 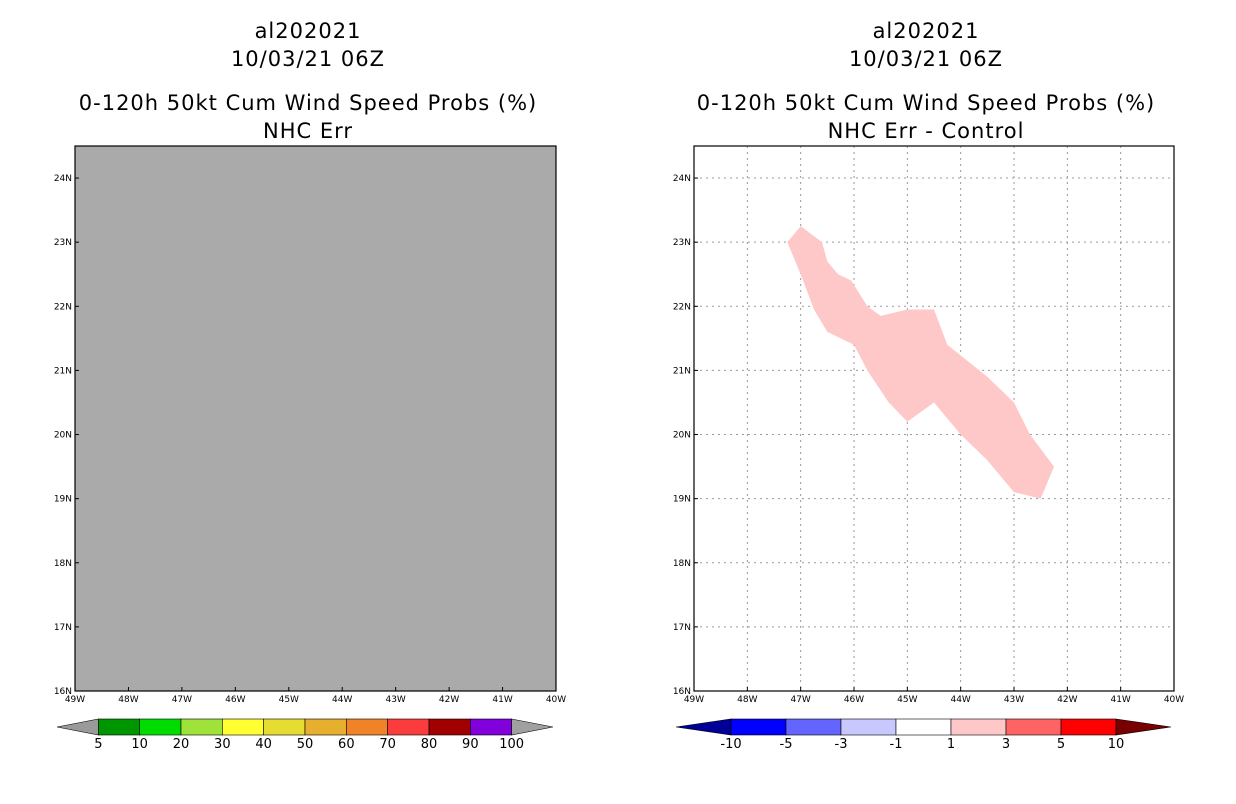 I want to click on right-colorbar: -10 -5 -3 -1 1 3 5 10, so click(x=923, y=735).